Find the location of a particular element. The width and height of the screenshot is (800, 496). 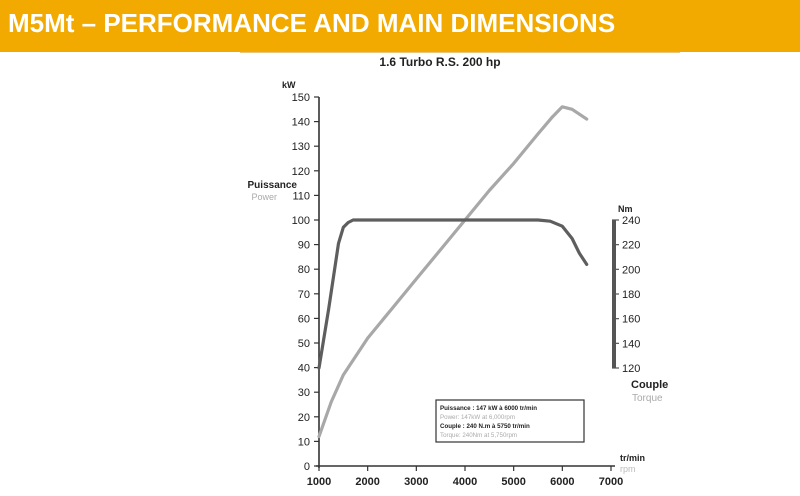

y-left-label-en: Power is located at coordinates (264, 197).